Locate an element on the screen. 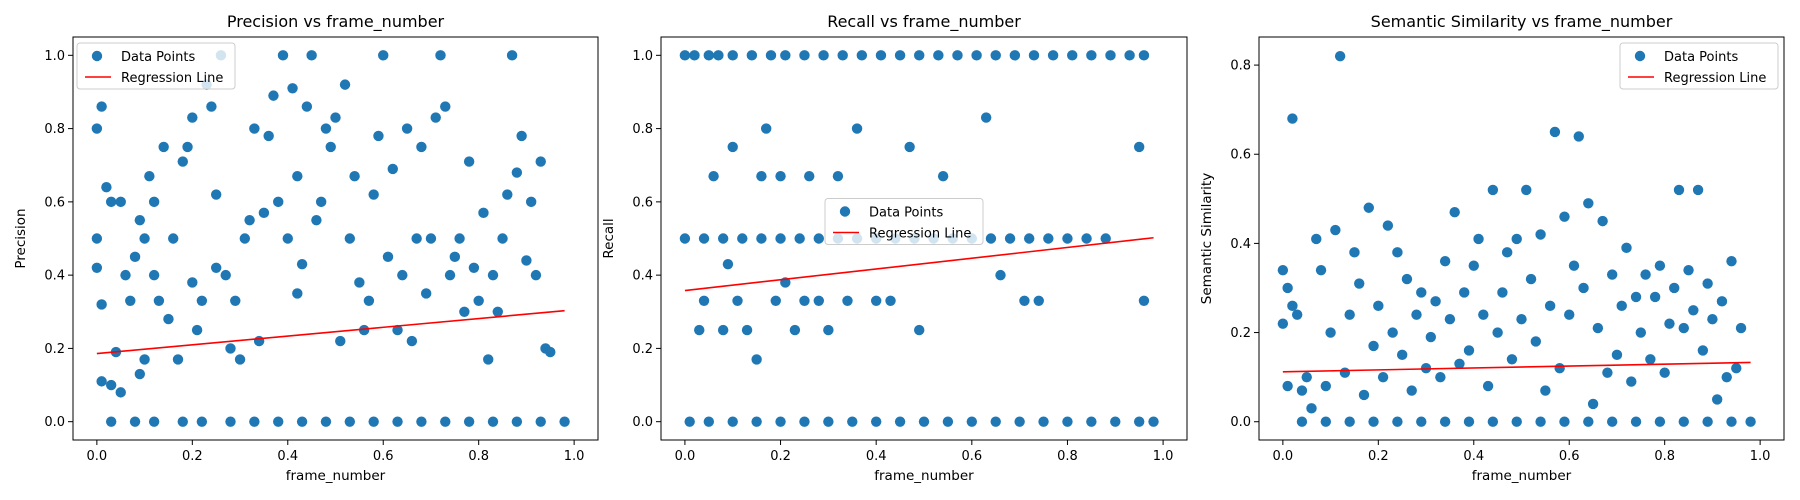 This screenshot has width=1800, height=500. x-tick-label: 0.2 is located at coordinates (780, 456).